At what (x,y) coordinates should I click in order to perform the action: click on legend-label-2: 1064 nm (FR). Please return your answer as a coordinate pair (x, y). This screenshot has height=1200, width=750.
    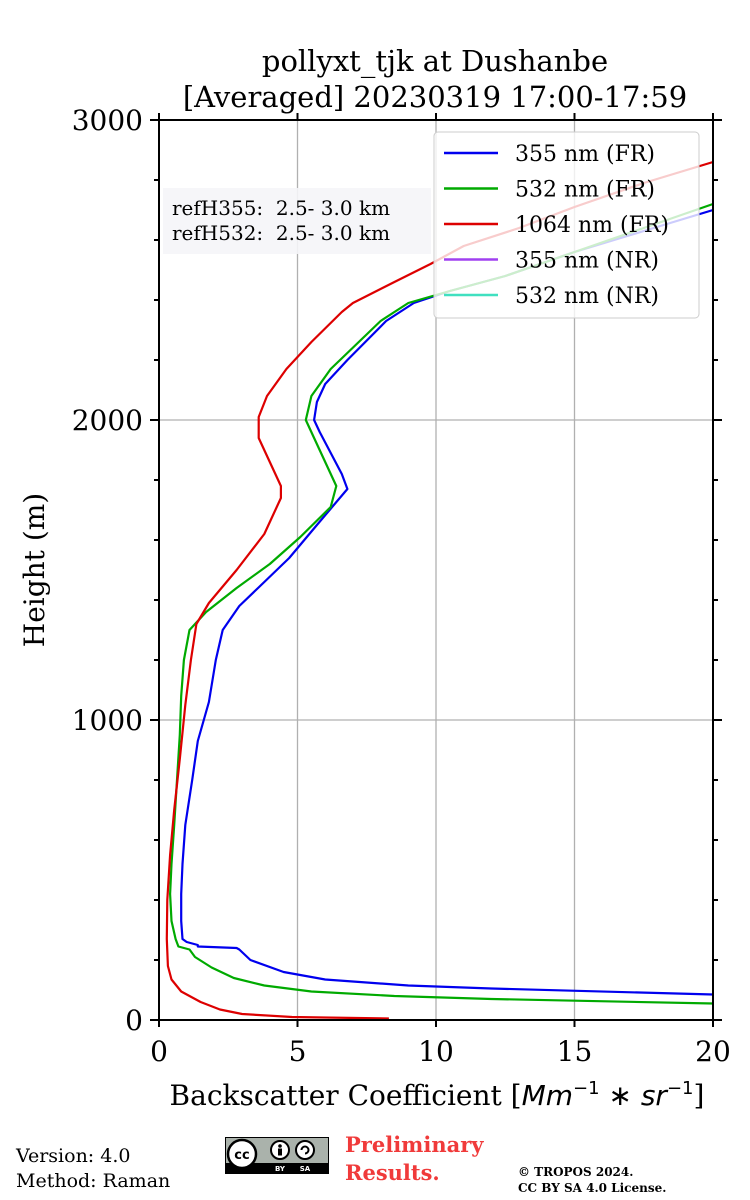
    Looking at the image, I should click on (592, 225).